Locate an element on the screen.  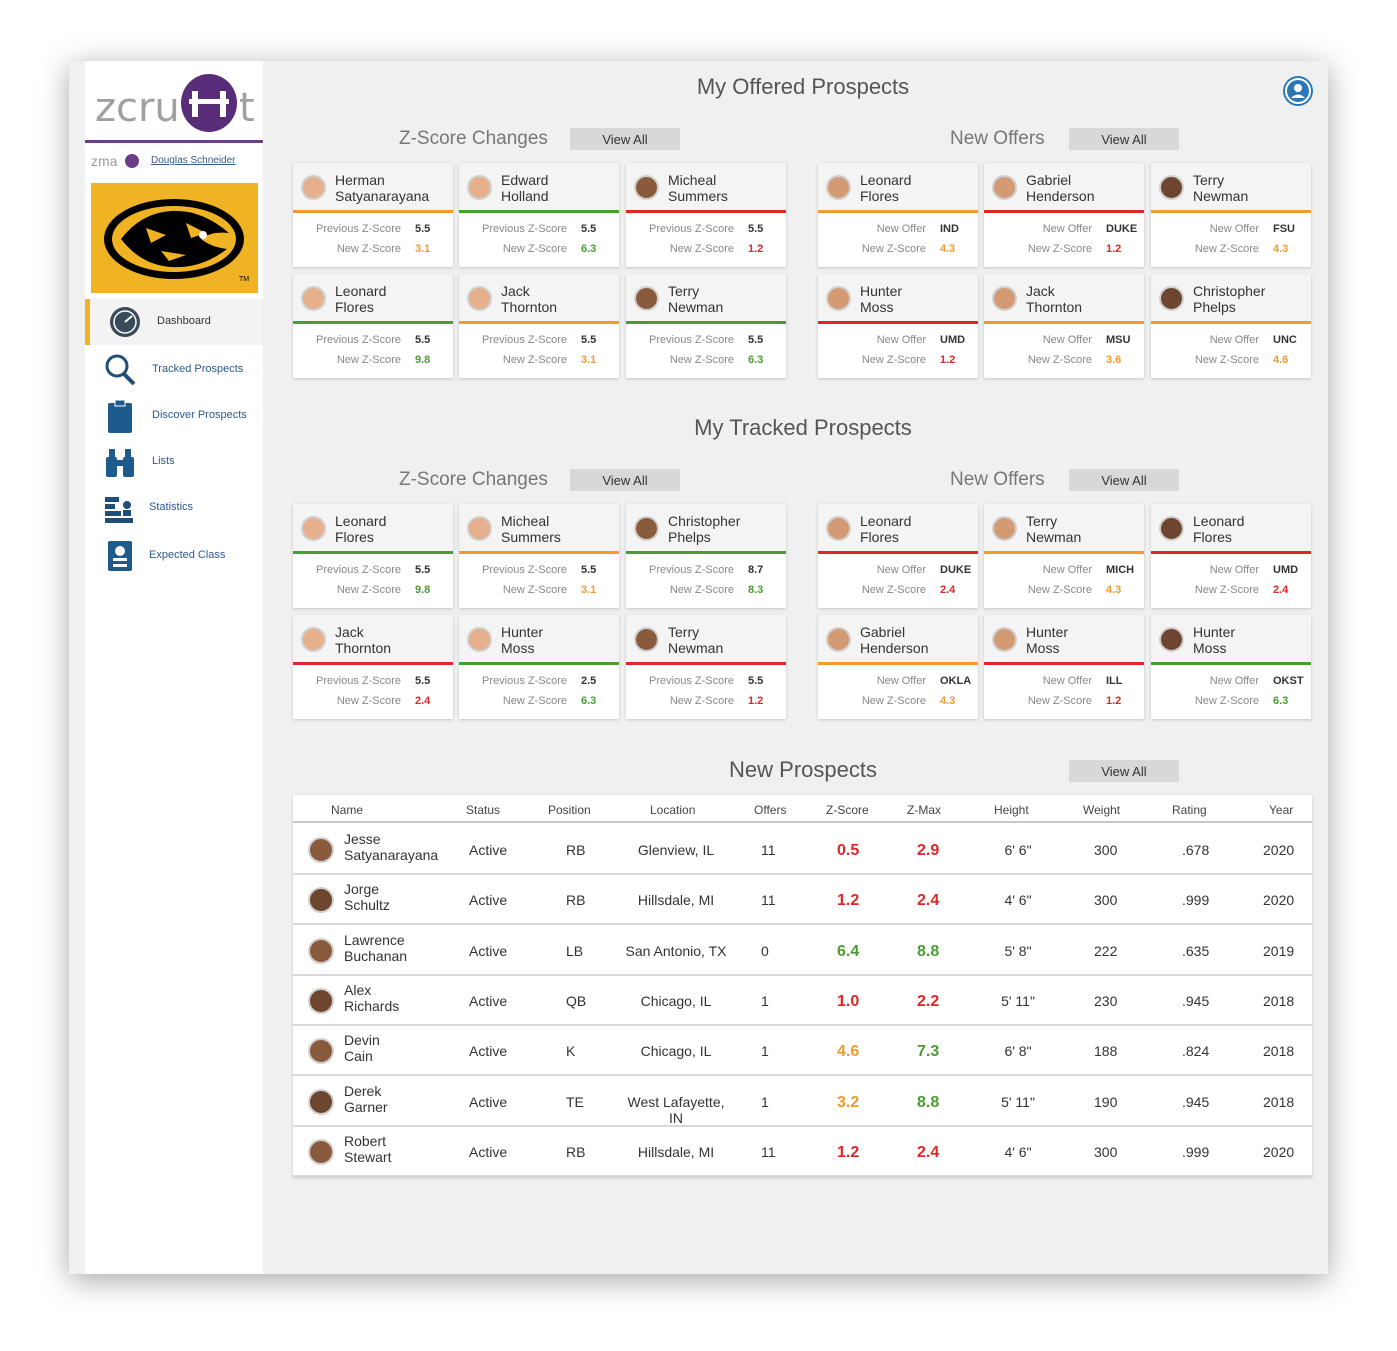
tracked-offers-title: New Offers is located at coordinates (997, 479).